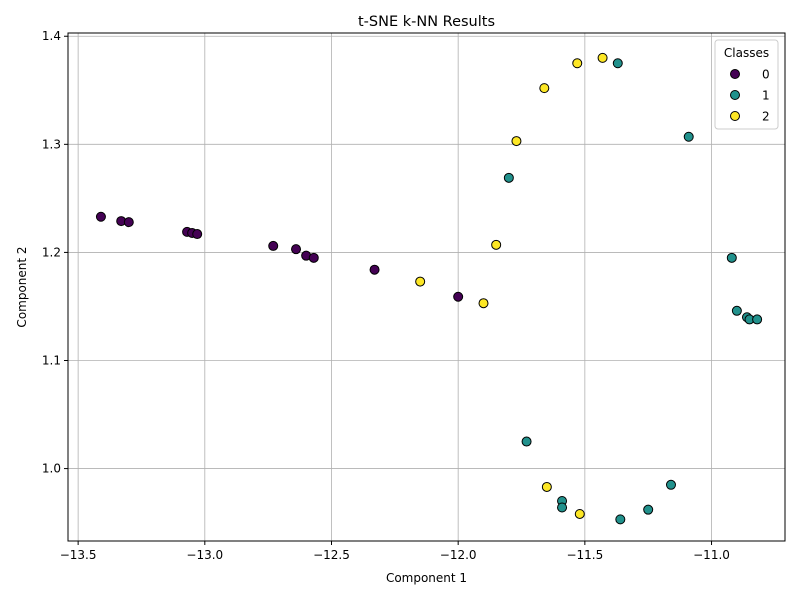 The width and height of the screenshot is (800, 600). What do you see at coordinates (204, 555) in the screenshot?
I see `x-tick-label: −13.0` at bounding box center [204, 555].